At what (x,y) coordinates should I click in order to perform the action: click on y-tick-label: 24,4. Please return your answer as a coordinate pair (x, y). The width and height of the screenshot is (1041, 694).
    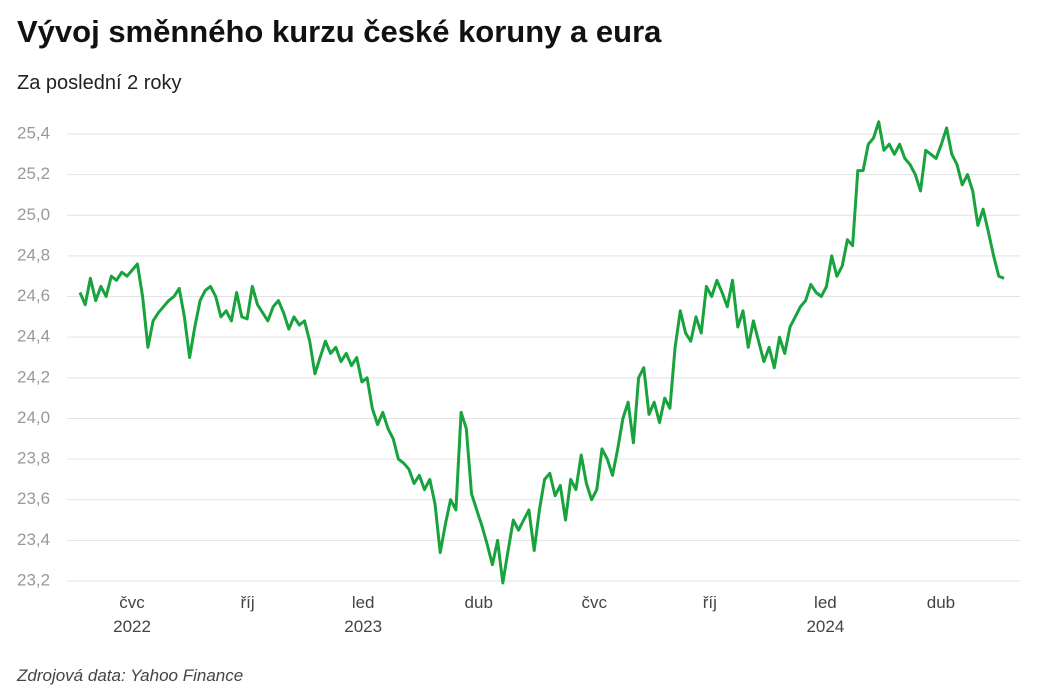
    Looking at the image, I should click on (33, 336).